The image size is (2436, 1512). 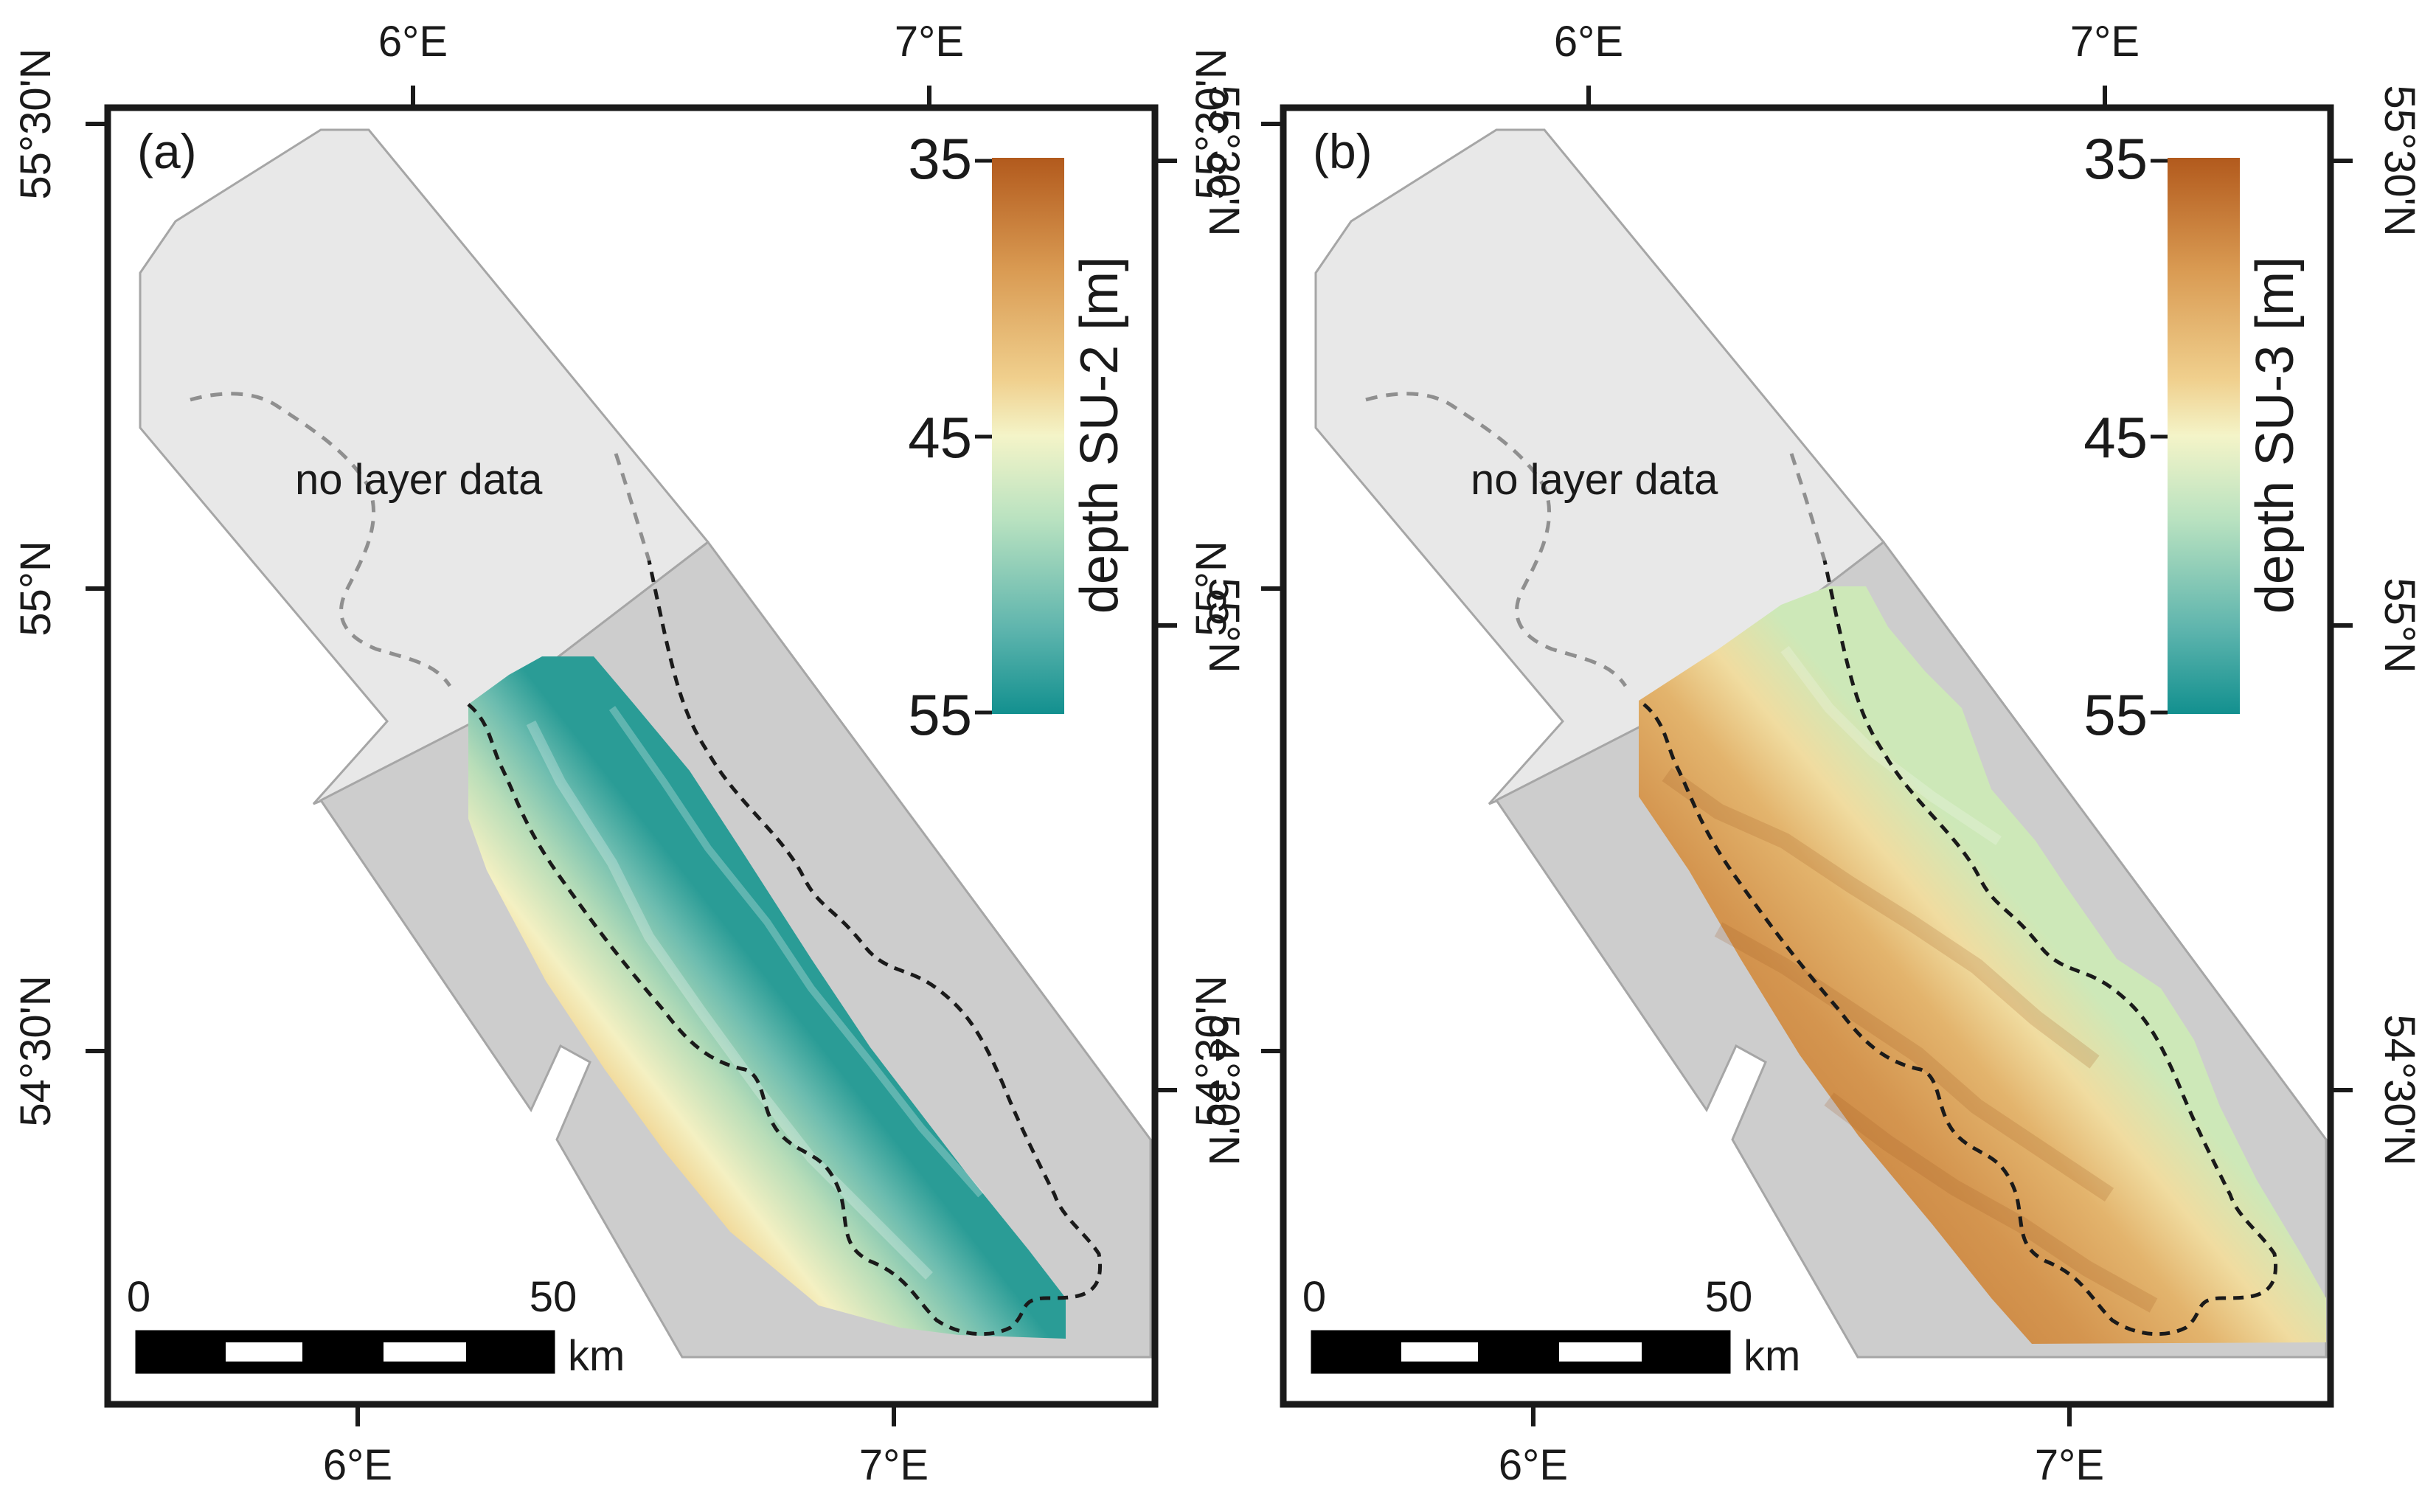 What do you see at coordinates (1343, 151) in the screenshot?
I see `panel-label: (b)` at bounding box center [1343, 151].